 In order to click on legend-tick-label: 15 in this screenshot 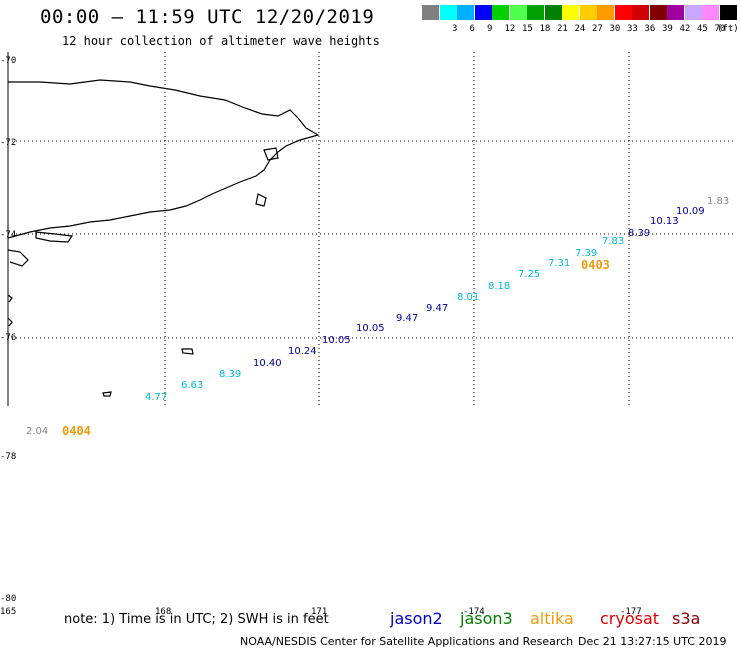, I will do `click(527, 29)`.